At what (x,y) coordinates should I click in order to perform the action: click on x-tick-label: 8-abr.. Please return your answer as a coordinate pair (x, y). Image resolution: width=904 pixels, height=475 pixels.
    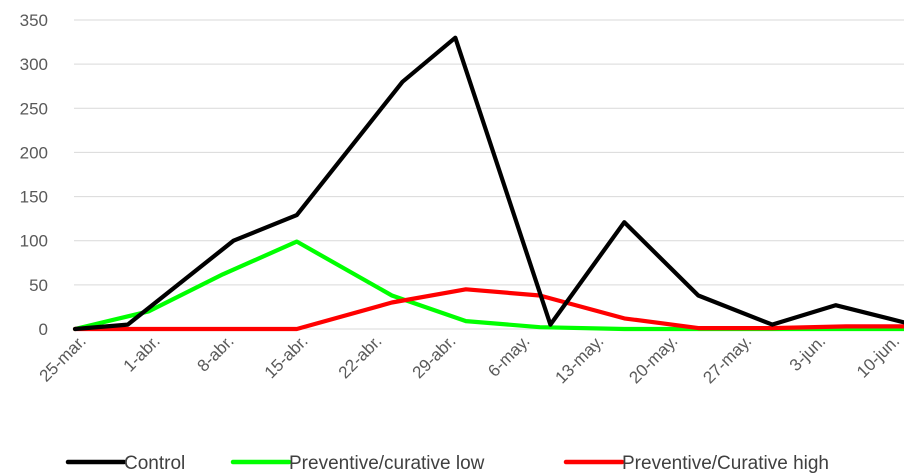
    Looking at the image, I should click on (216, 353).